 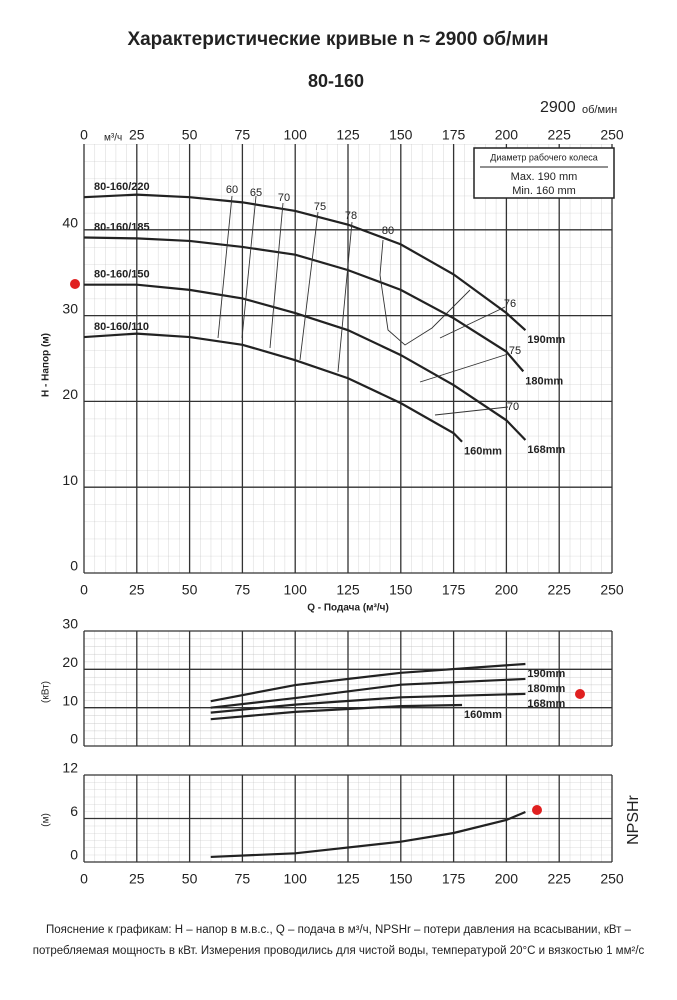 What do you see at coordinates (633, 819) in the screenshot?
I see `side-label: NPSHr` at bounding box center [633, 819].